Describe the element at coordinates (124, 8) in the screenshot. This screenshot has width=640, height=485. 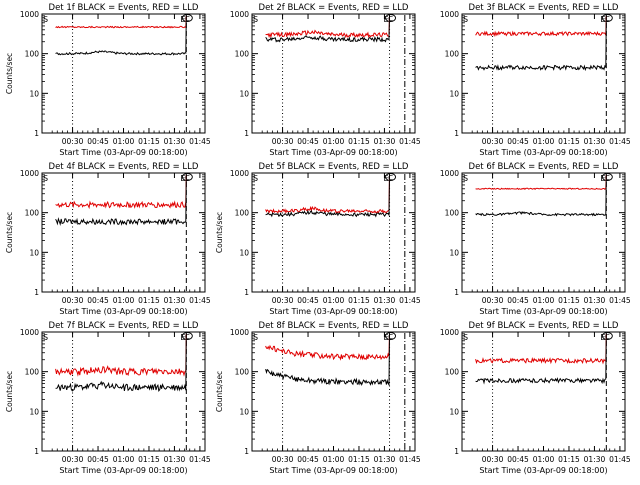
I see `panel-title: Det 1f BLACK = Events, RED = LLD` at that location.